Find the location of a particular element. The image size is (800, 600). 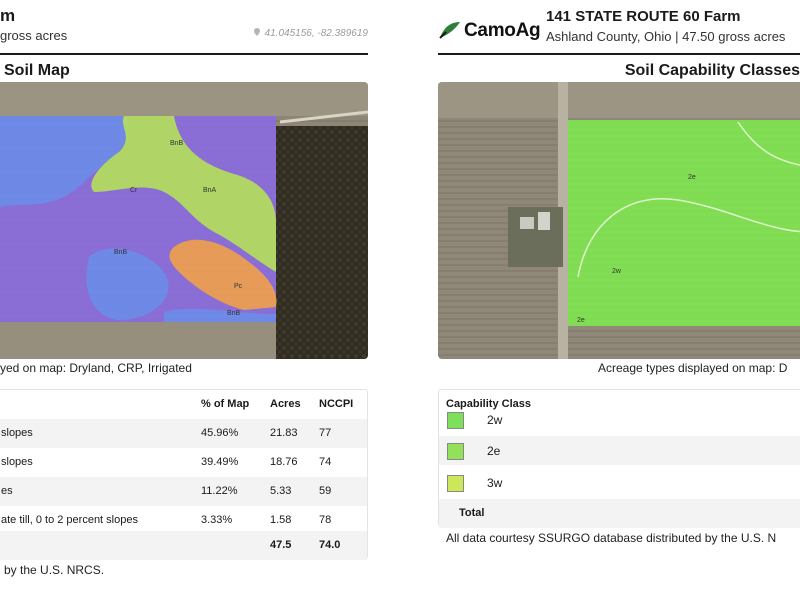

logo-text: CamoAg is located at coordinates (502, 30).